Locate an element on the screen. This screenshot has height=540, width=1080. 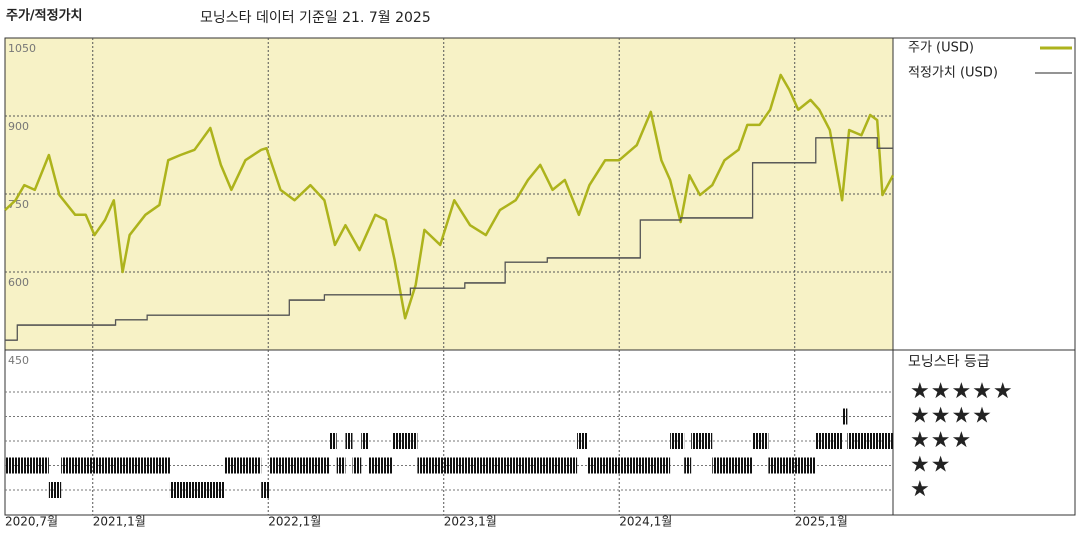
chart-title: 주가/적정가치 is located at coordinates (44, 16).